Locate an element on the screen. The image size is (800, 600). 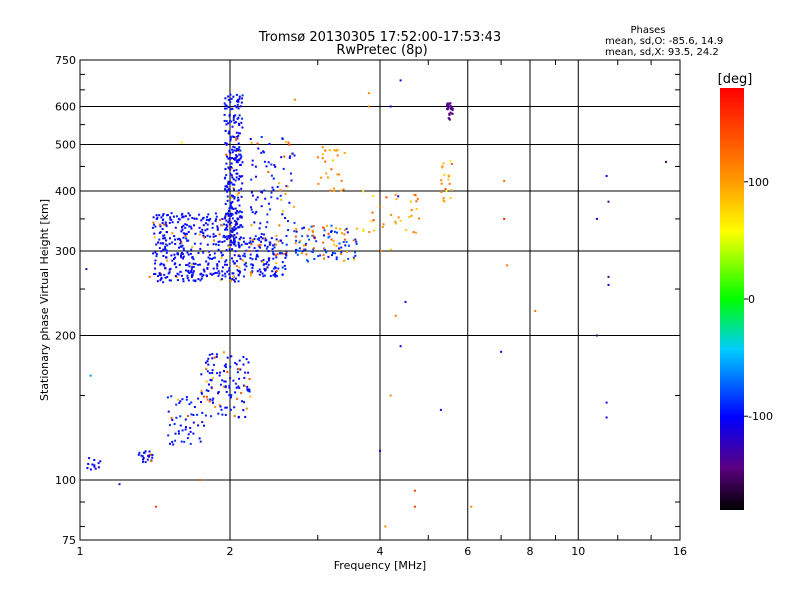
x-tick-label: 2 is located at coordinates (230, 551).